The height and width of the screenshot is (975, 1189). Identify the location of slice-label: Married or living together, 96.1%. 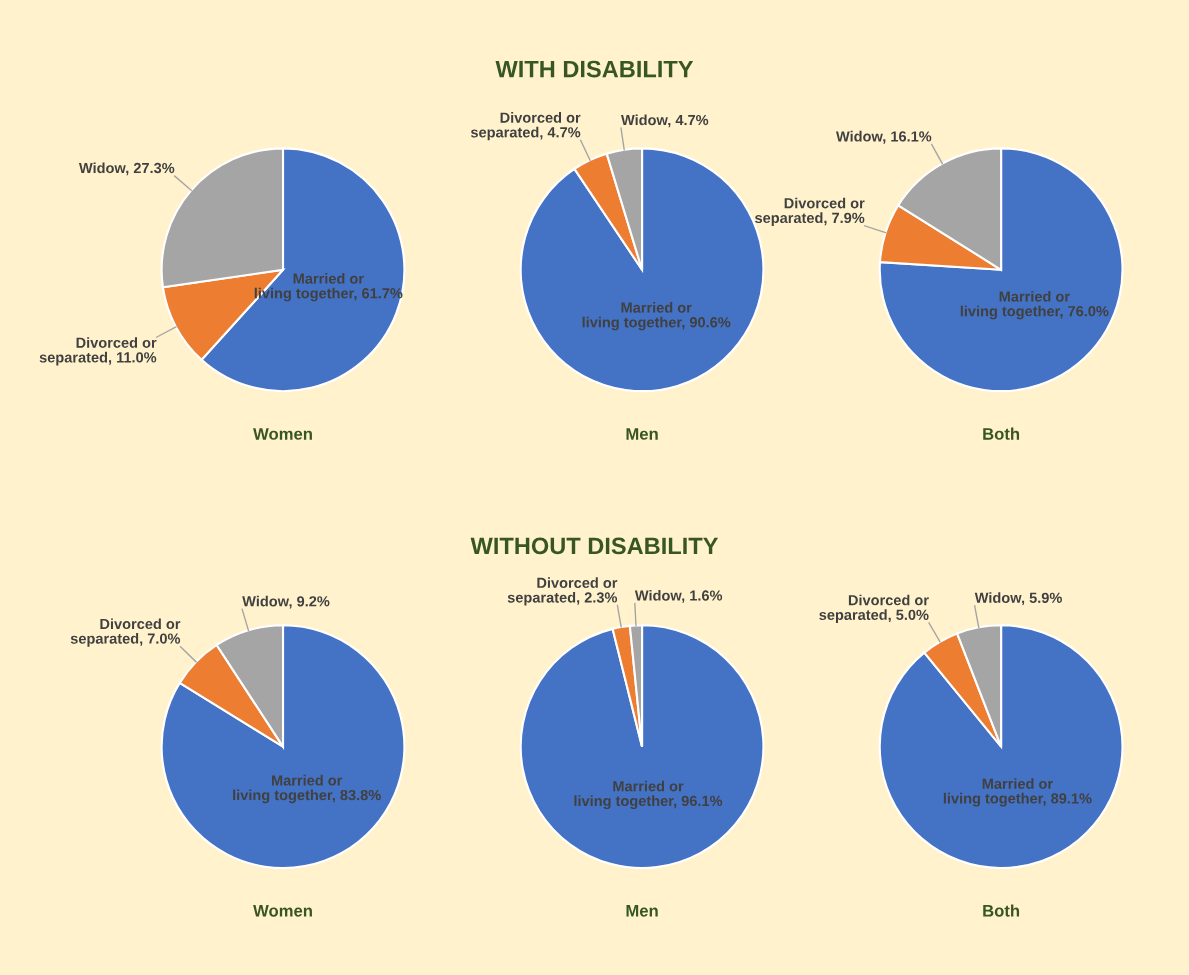
(648, 794).